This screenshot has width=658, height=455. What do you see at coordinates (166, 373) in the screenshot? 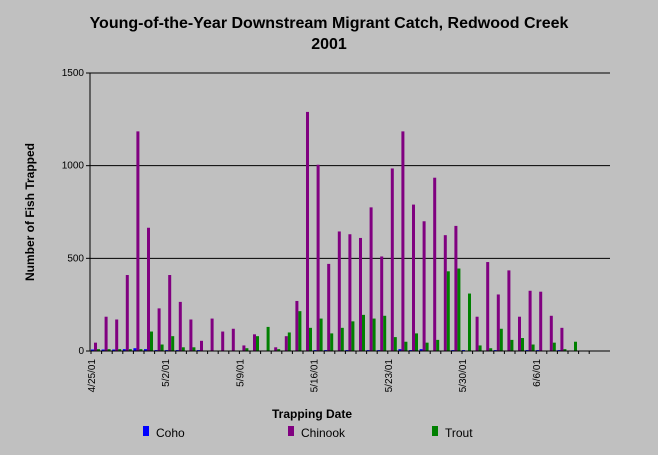
I see `x-tick-label: 5/2/01` at bounding box center [166, 373].